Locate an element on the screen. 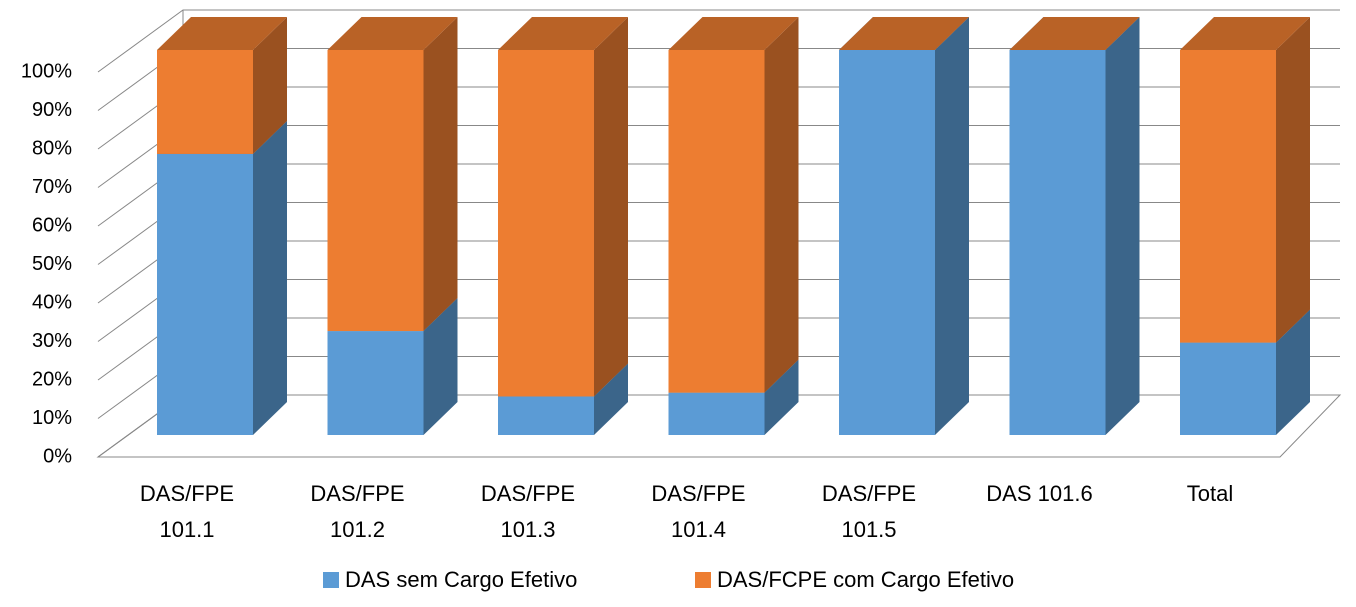 This screenshot has height=607, width=1356. y-tick-label: 30% is located at coordinates (52, 341).